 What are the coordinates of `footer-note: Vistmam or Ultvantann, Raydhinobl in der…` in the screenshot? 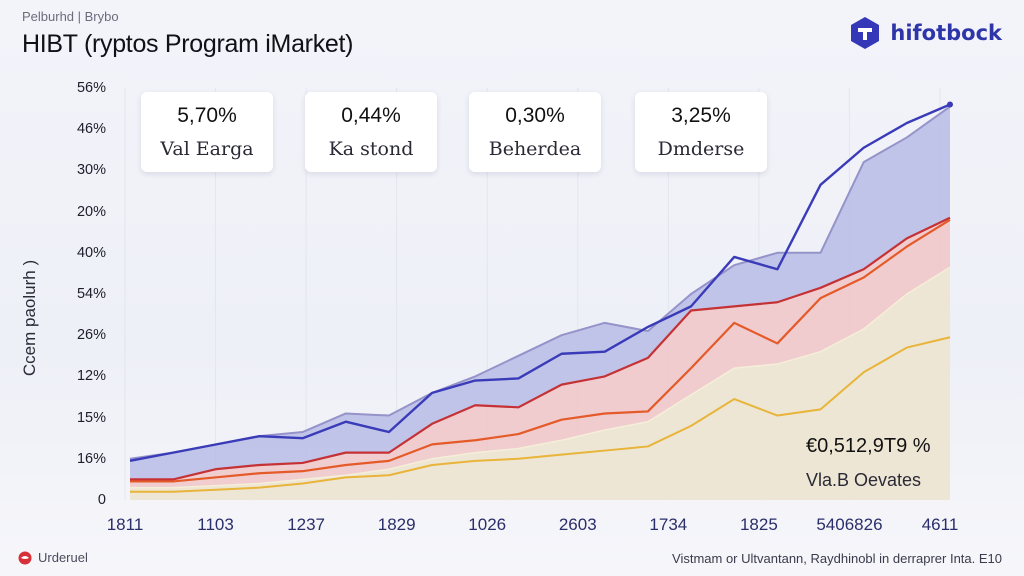 It's located at (837, 558).